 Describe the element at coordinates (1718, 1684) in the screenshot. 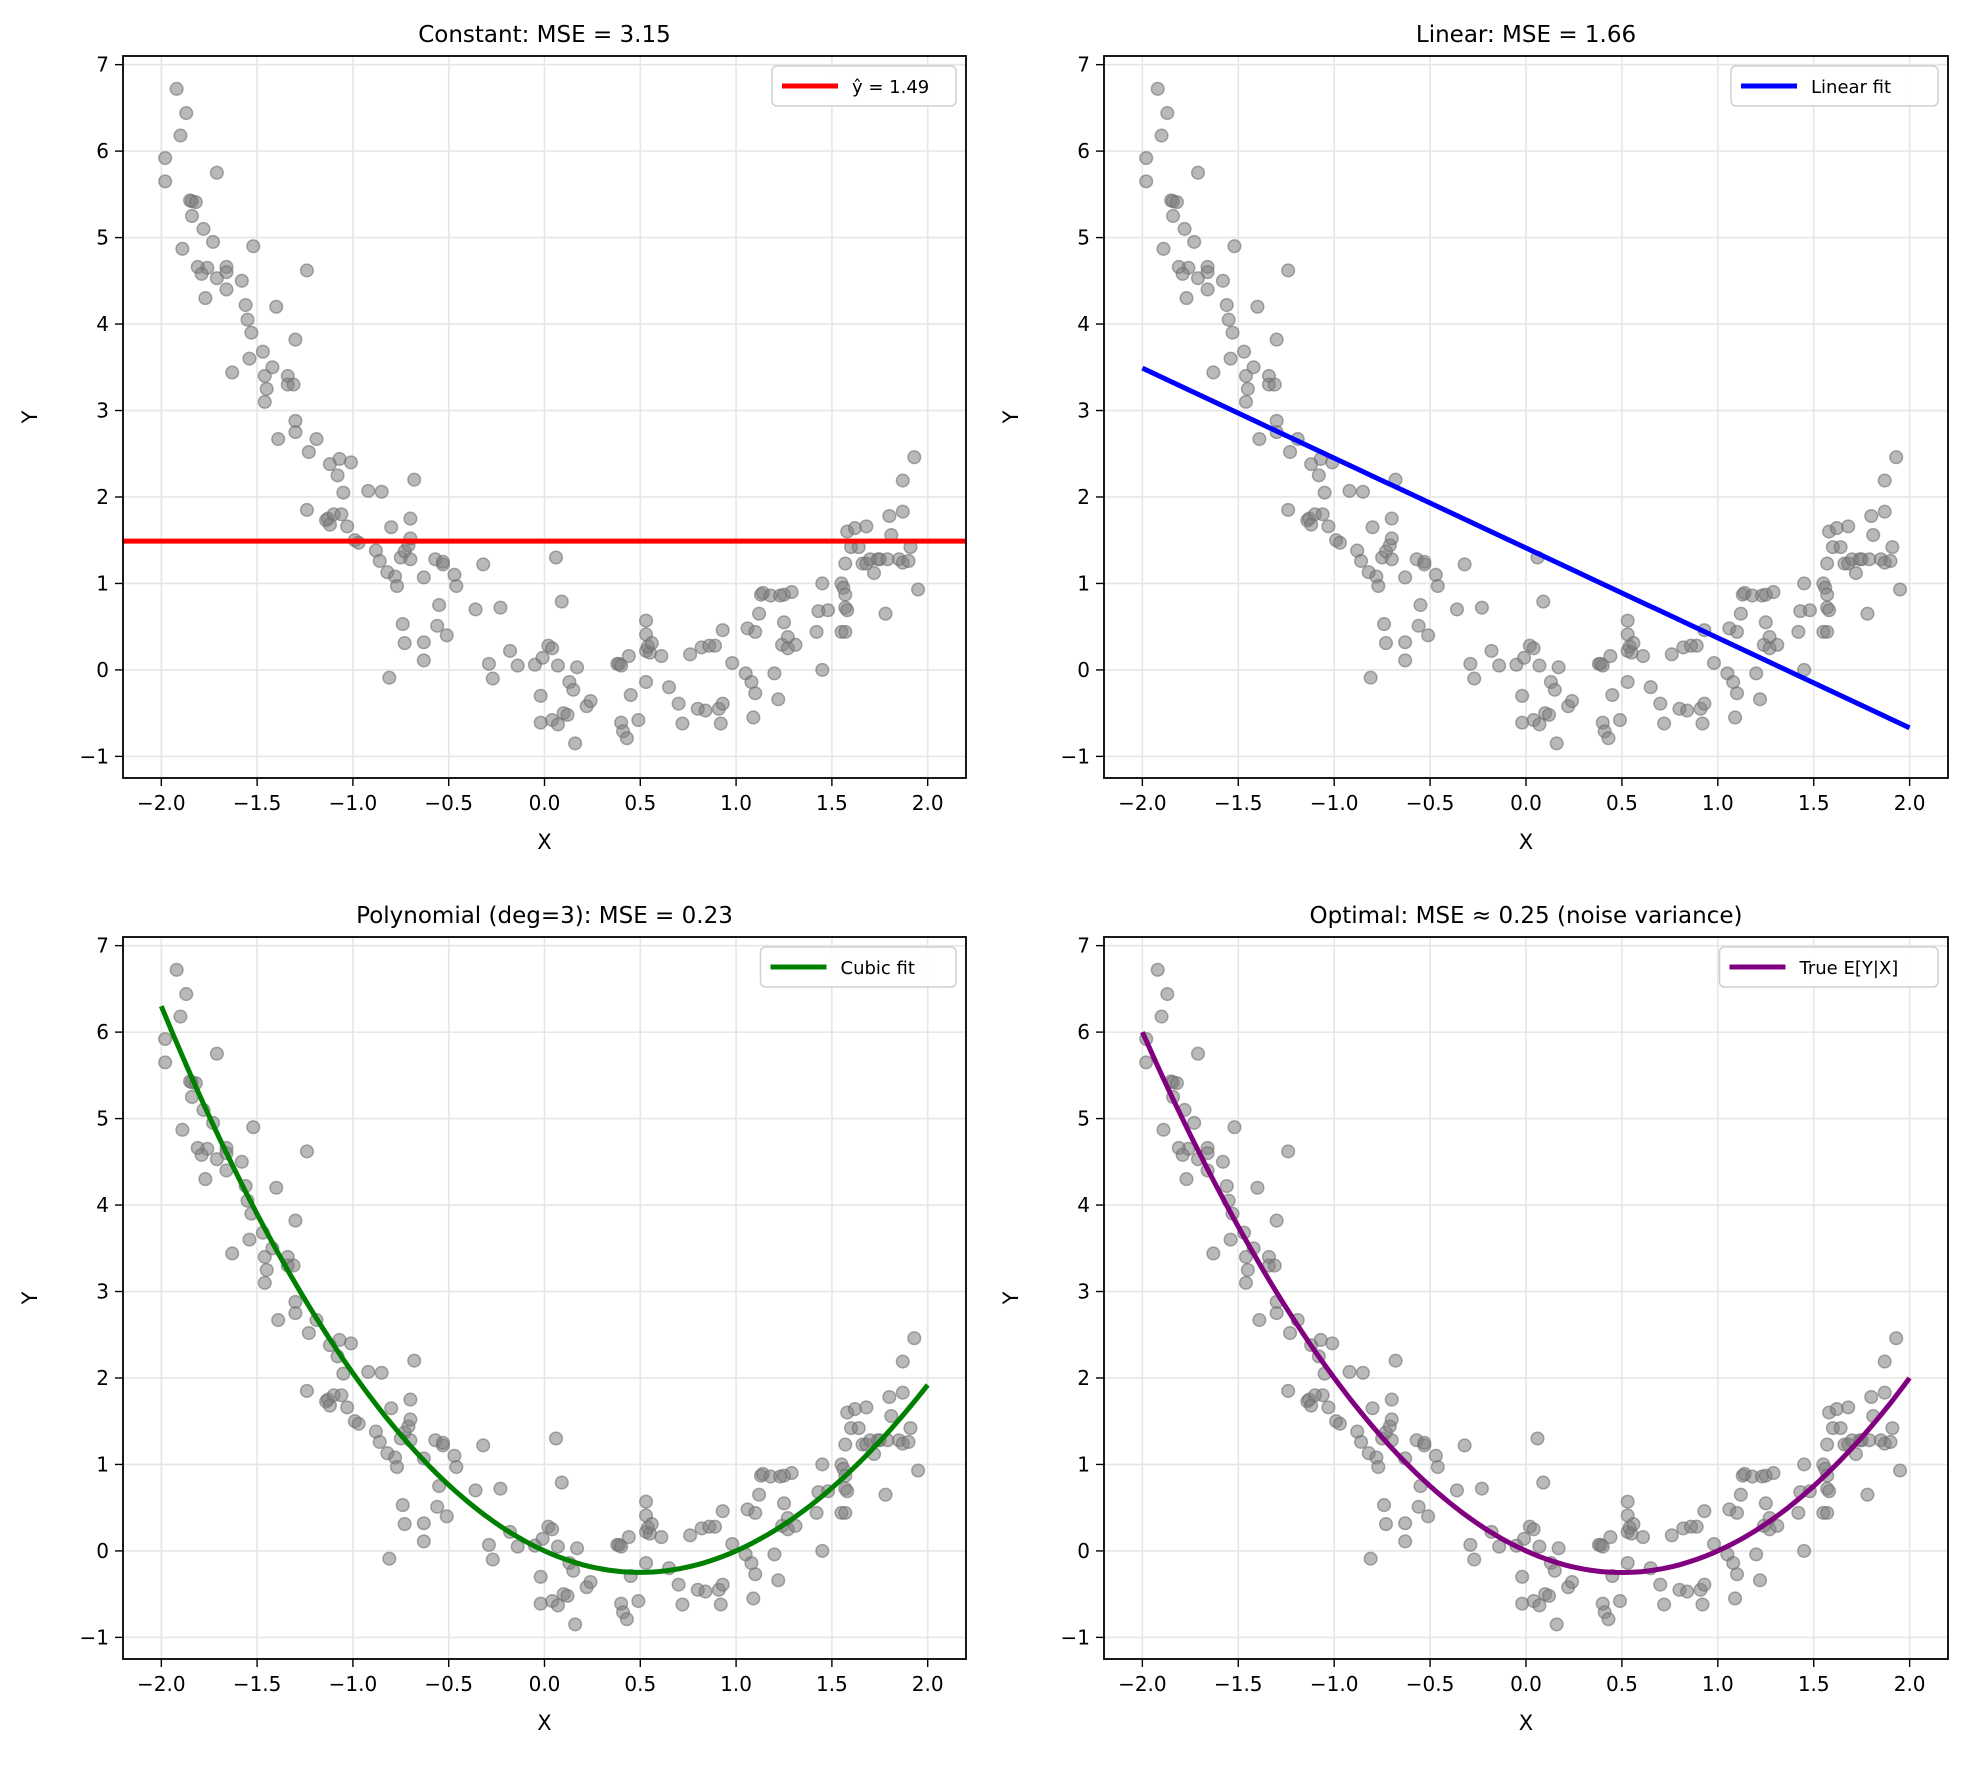

I see `x-tick-label: 1.0` at that location.